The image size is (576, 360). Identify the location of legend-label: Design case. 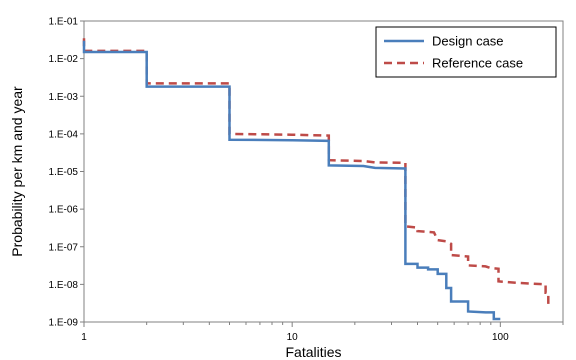
(468, 41).